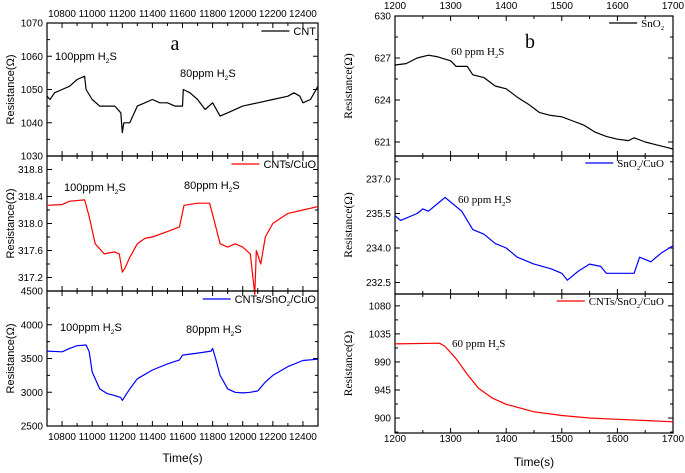  What do you see at coordinates (30, 278) in the screenshot?
I see `y-tick-label: 317.2` at bounding box center [30, 278].